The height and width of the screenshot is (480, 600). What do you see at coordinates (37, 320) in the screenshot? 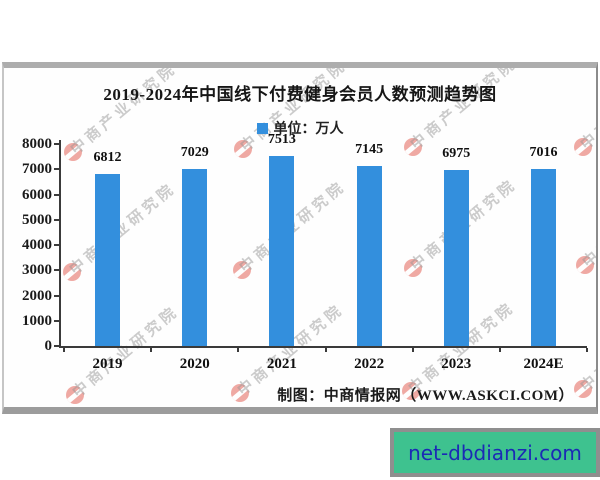
I see `y-axis-label: 1000` at bounding box center [37, 320].